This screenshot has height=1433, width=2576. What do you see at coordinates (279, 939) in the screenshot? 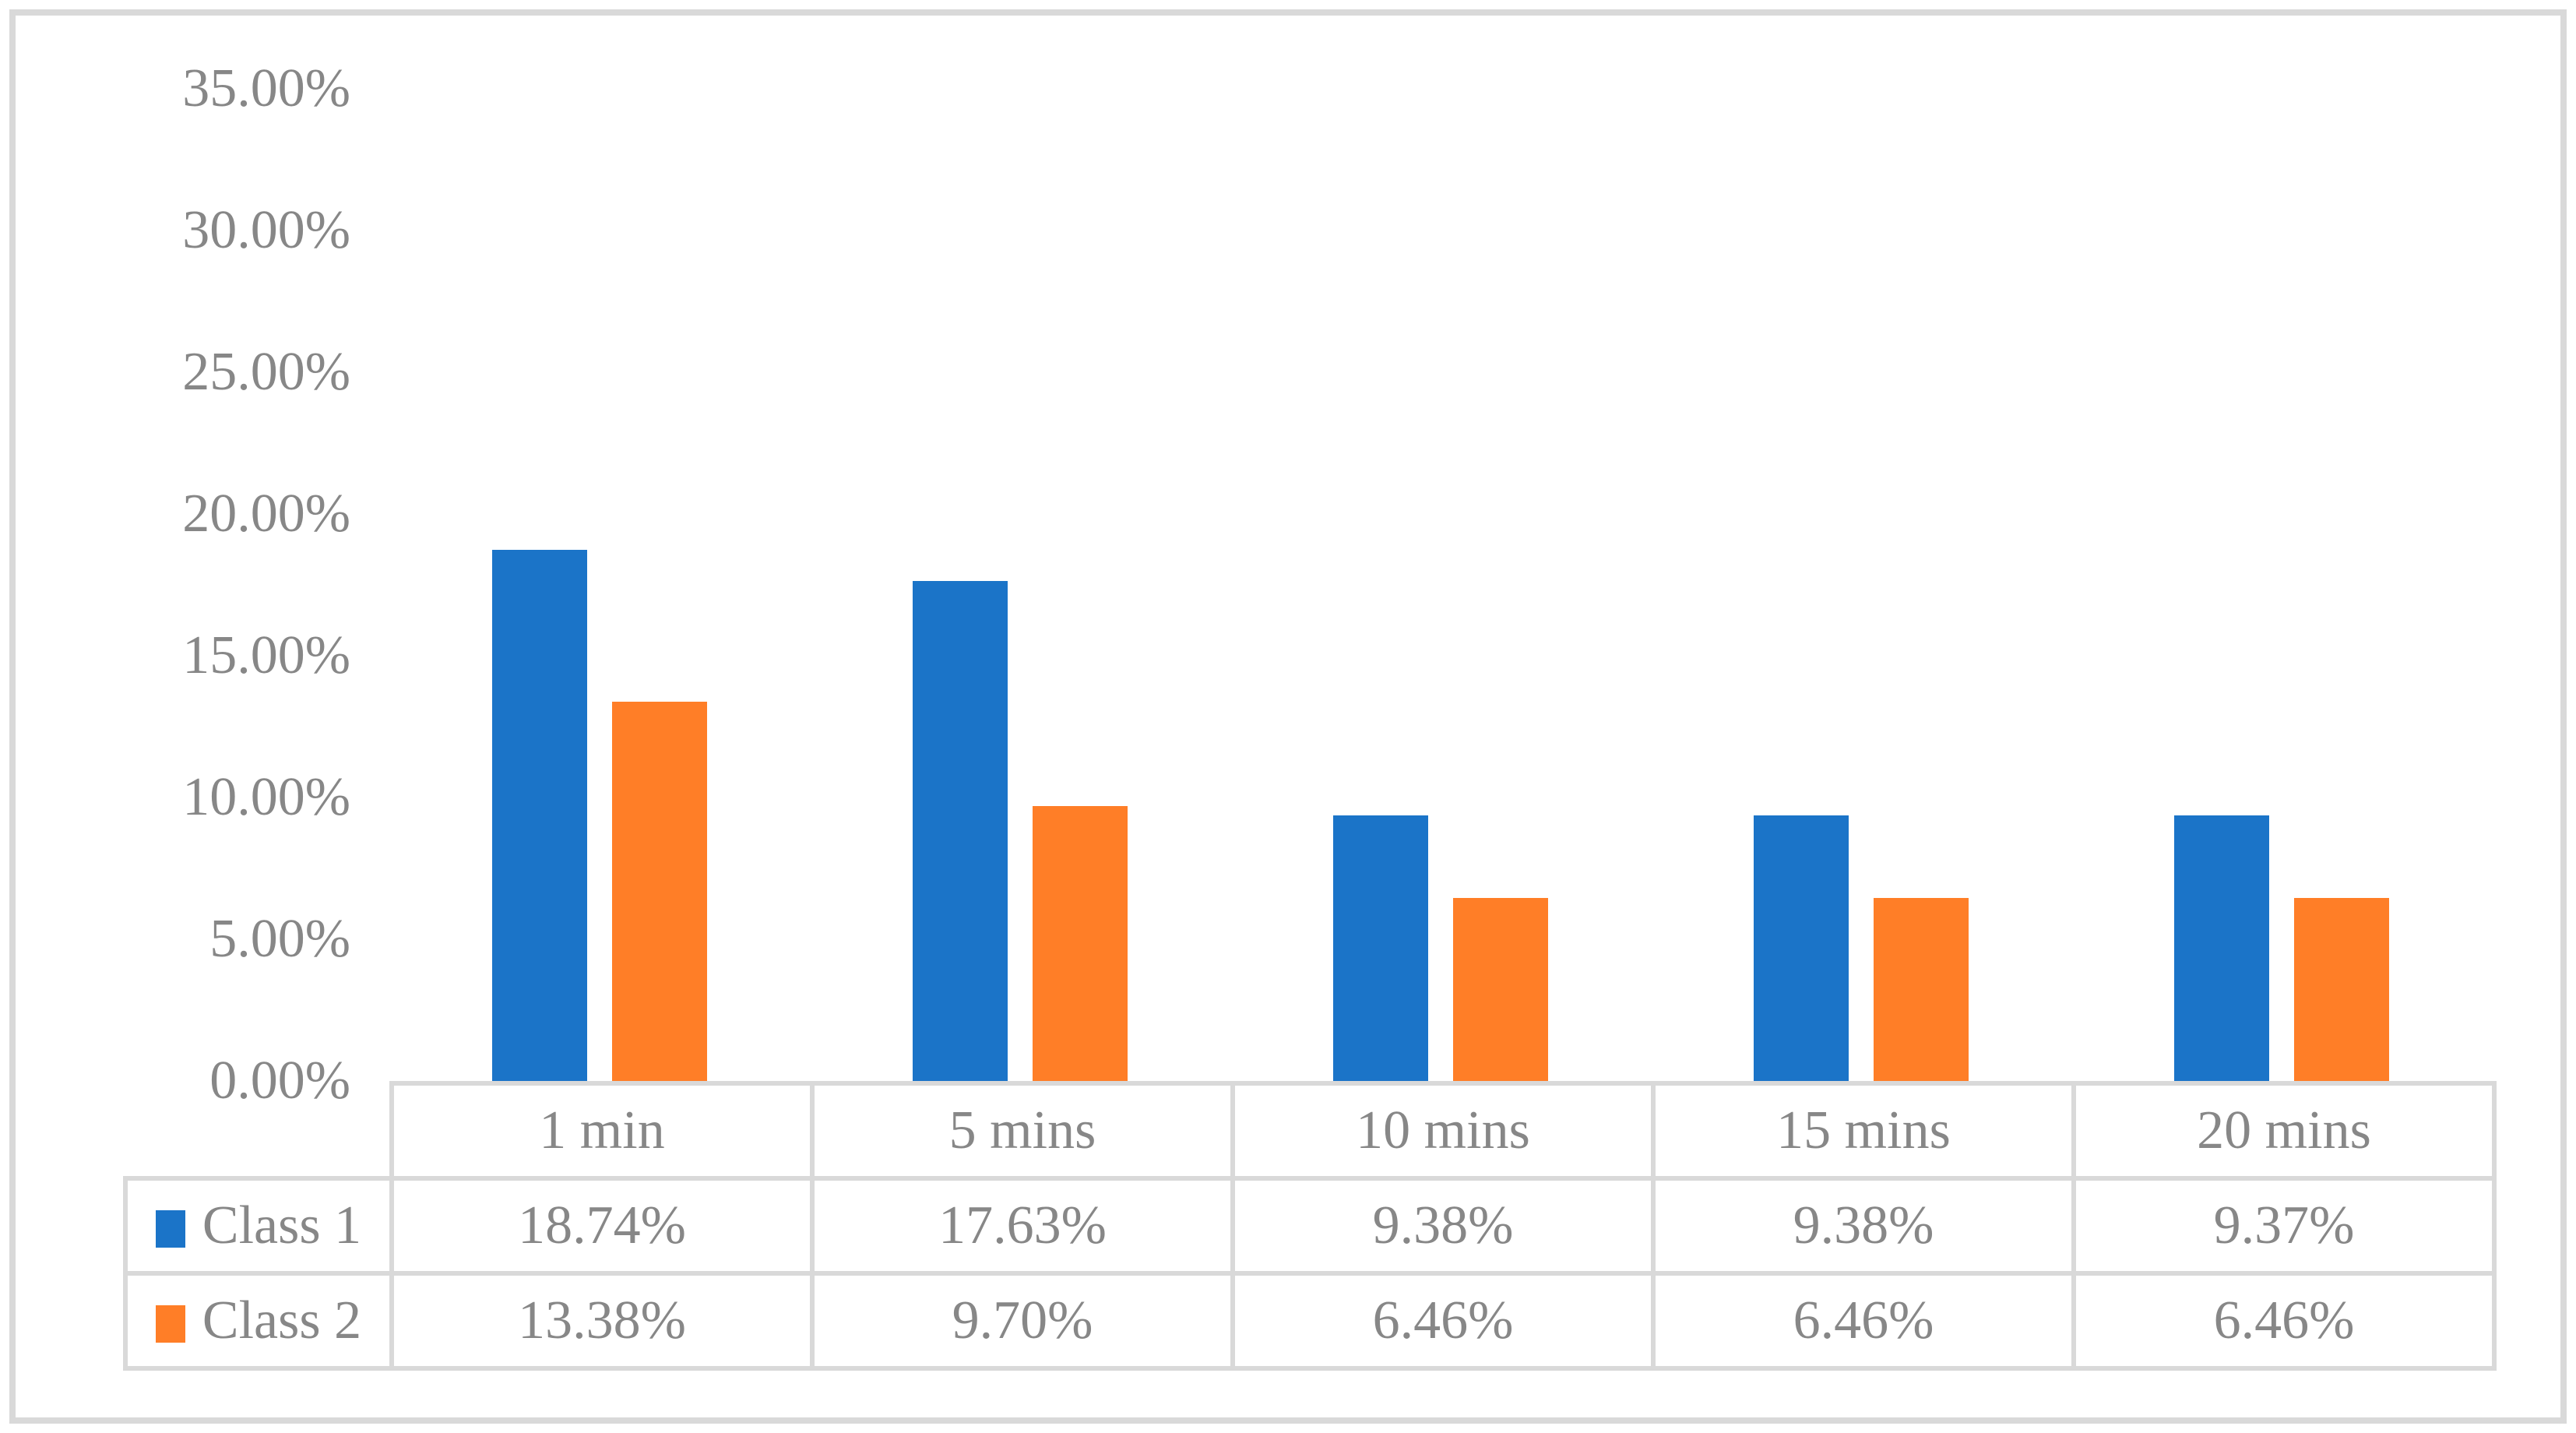
I see `y-axis-tick-label: 5.00%` at bounding box center [279, 939].